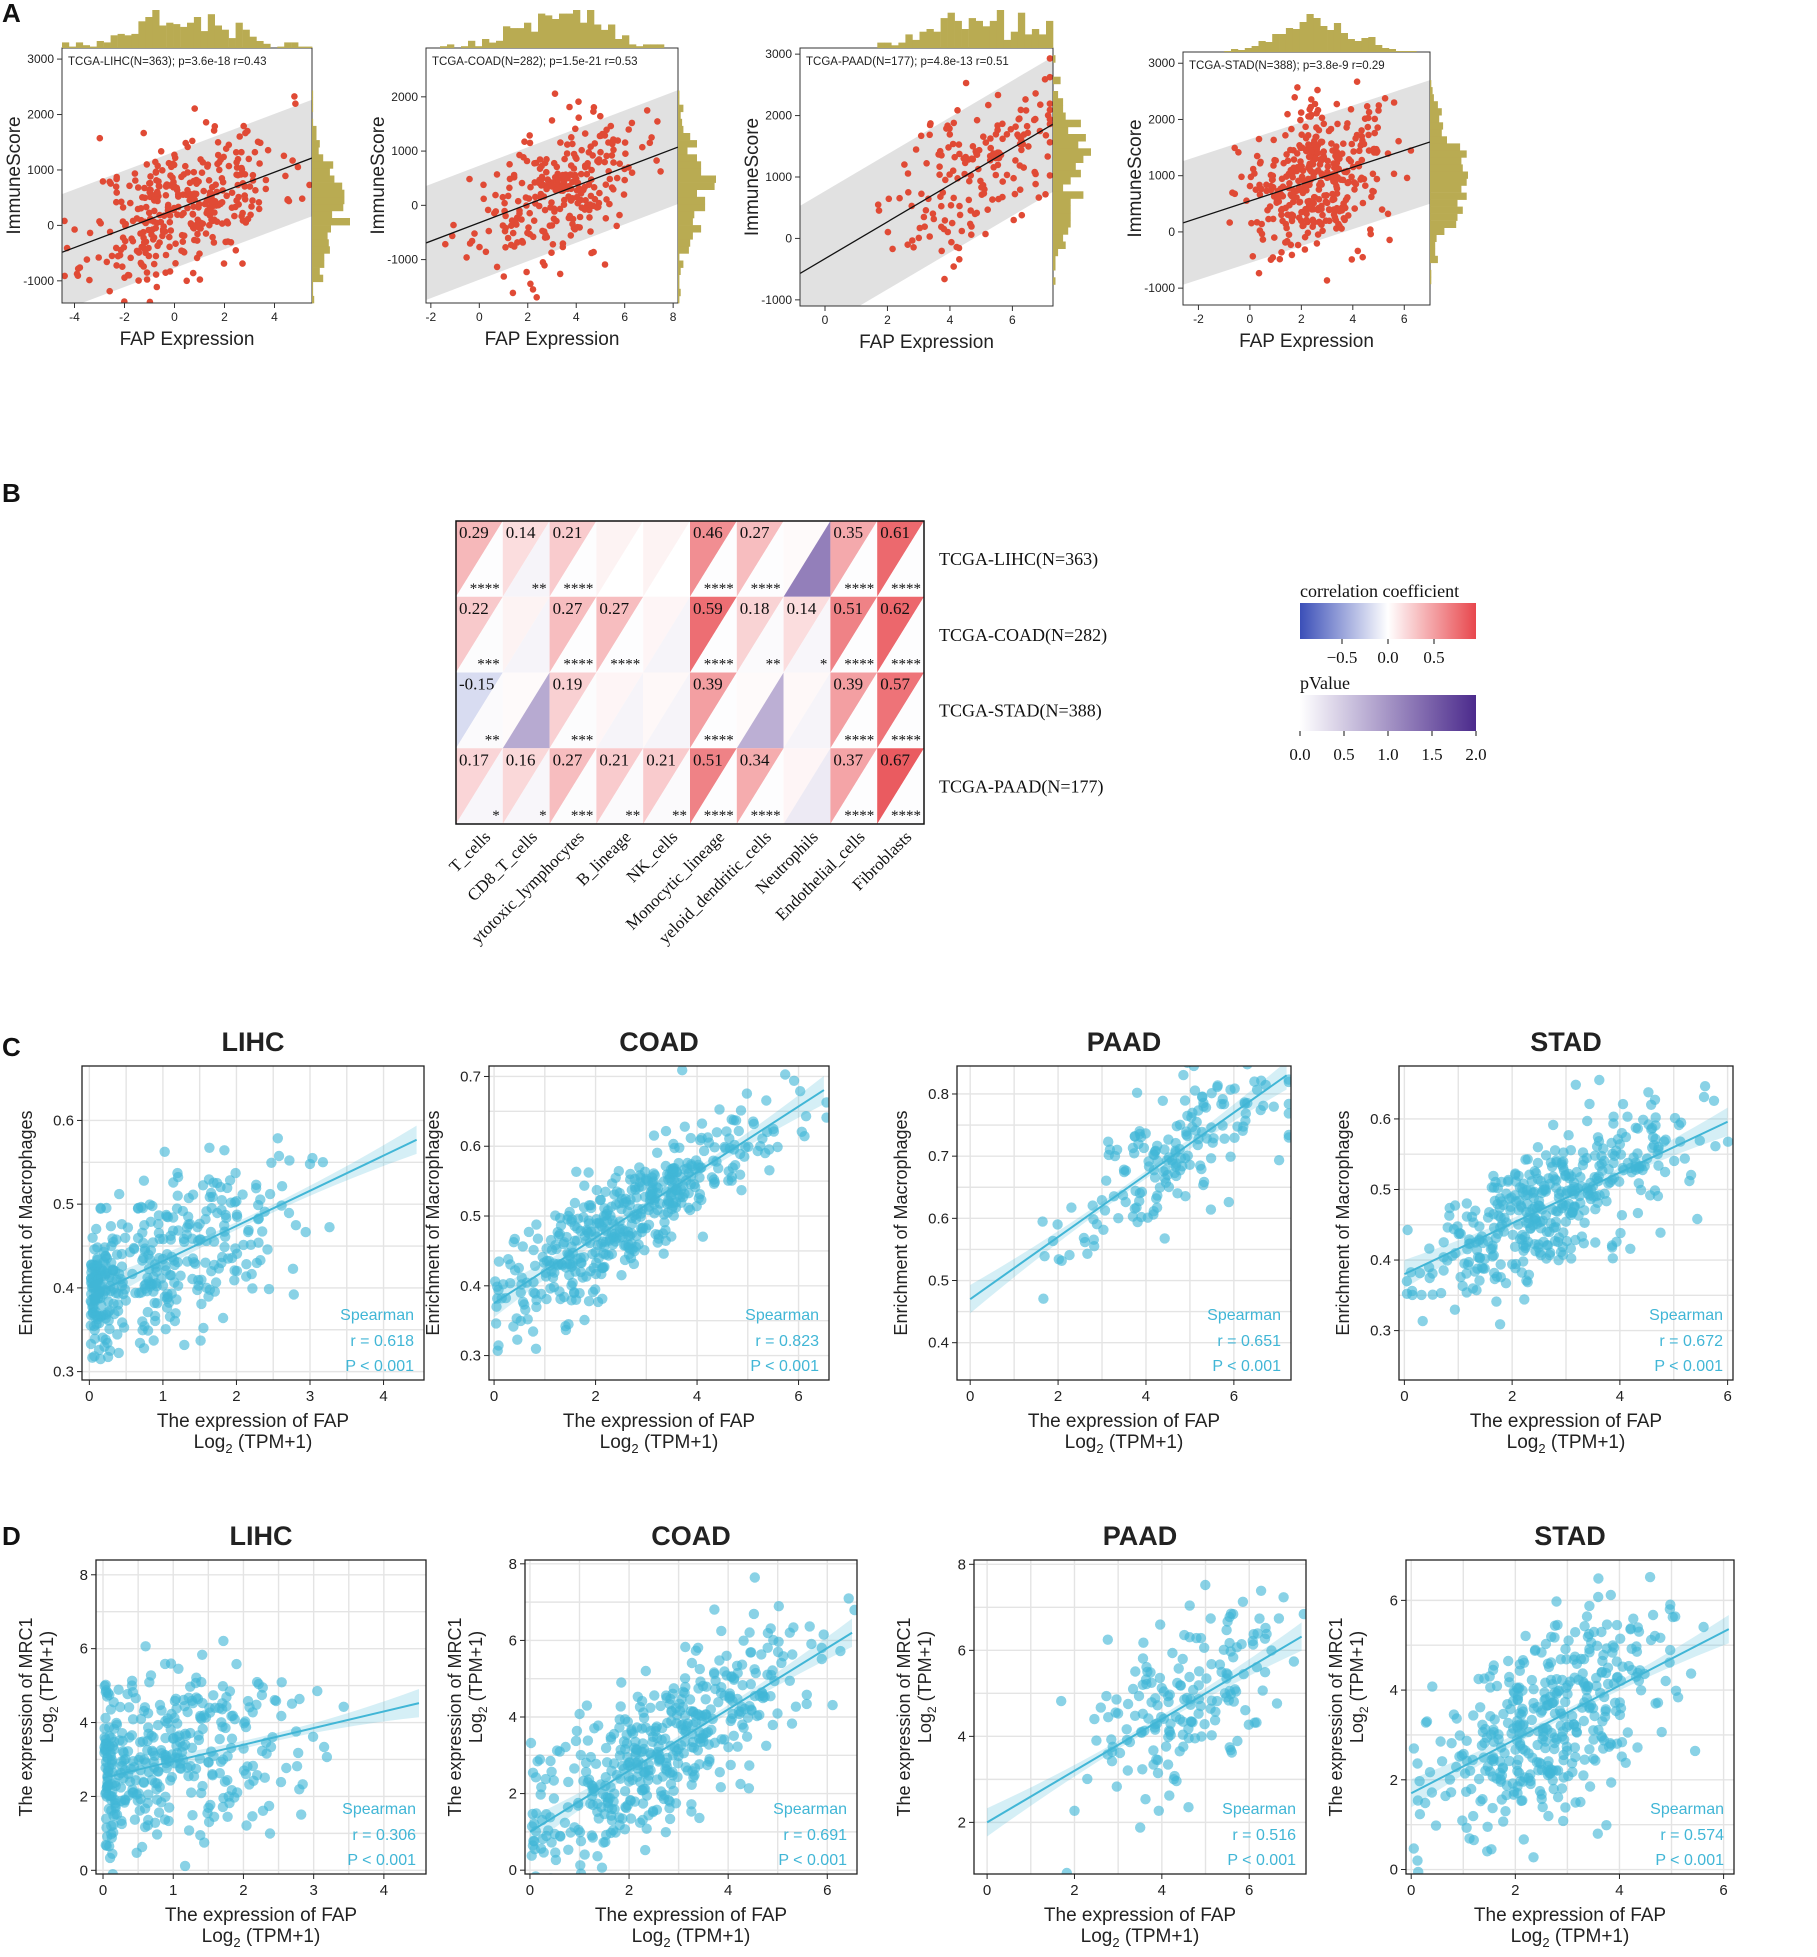 Image resolution: width=1817 pixels, height=1957 pixels. I want to click on y-axis-label: Enrichment of Macrophages, so click(901, 1222).